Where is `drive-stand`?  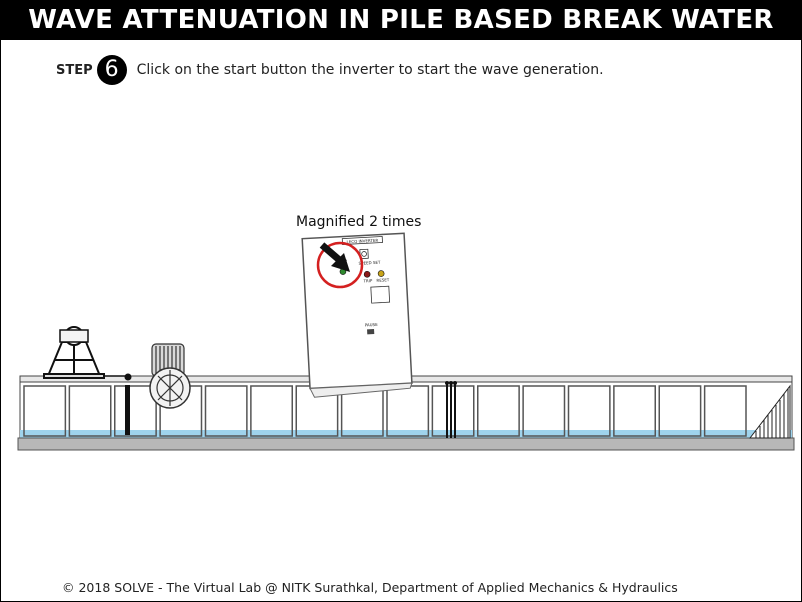
drive-stand is located at coordinates (87, 353).